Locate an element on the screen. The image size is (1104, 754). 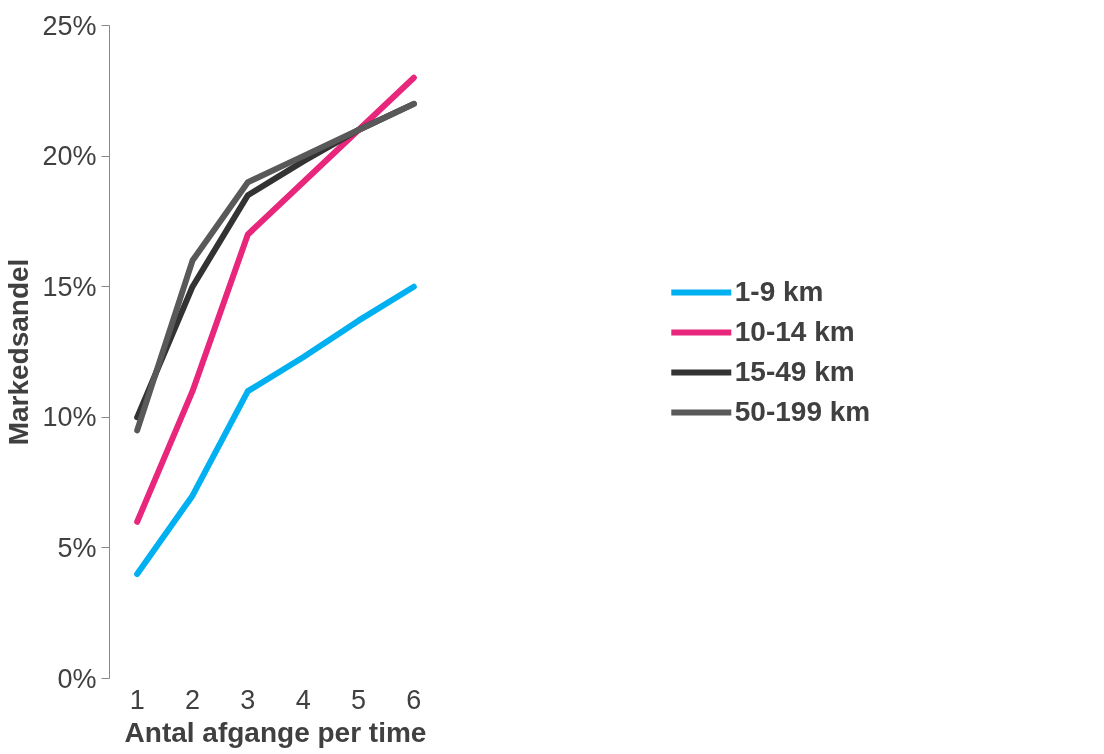
legend-label: 15-49 km is located at coordinates (794, 371).